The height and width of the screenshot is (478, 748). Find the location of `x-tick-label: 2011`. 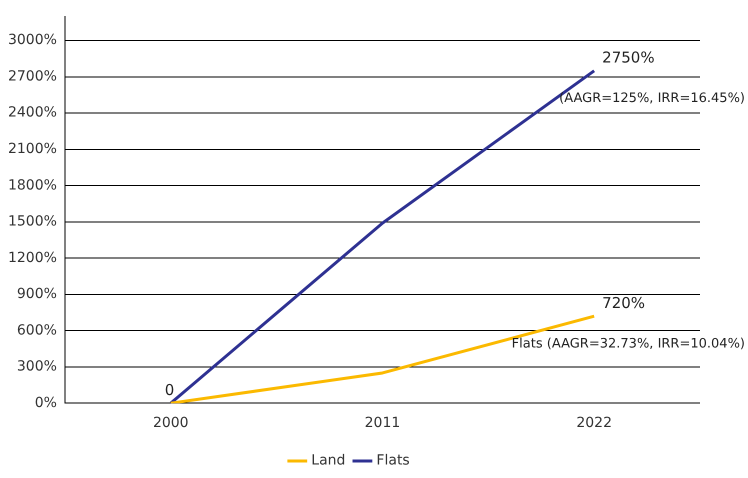

x-tick-label: 2011 is located at coordinates (382, 423).